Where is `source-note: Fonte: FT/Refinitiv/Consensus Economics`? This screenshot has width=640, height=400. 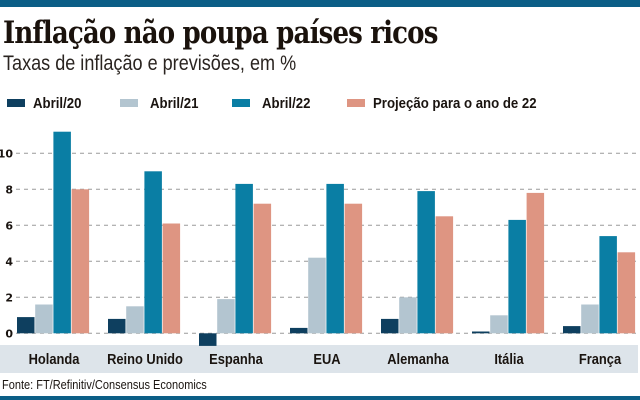 source-note: Fonte: FT/Refinitiv/Consensus Economics is located at coordinates (104, 385).